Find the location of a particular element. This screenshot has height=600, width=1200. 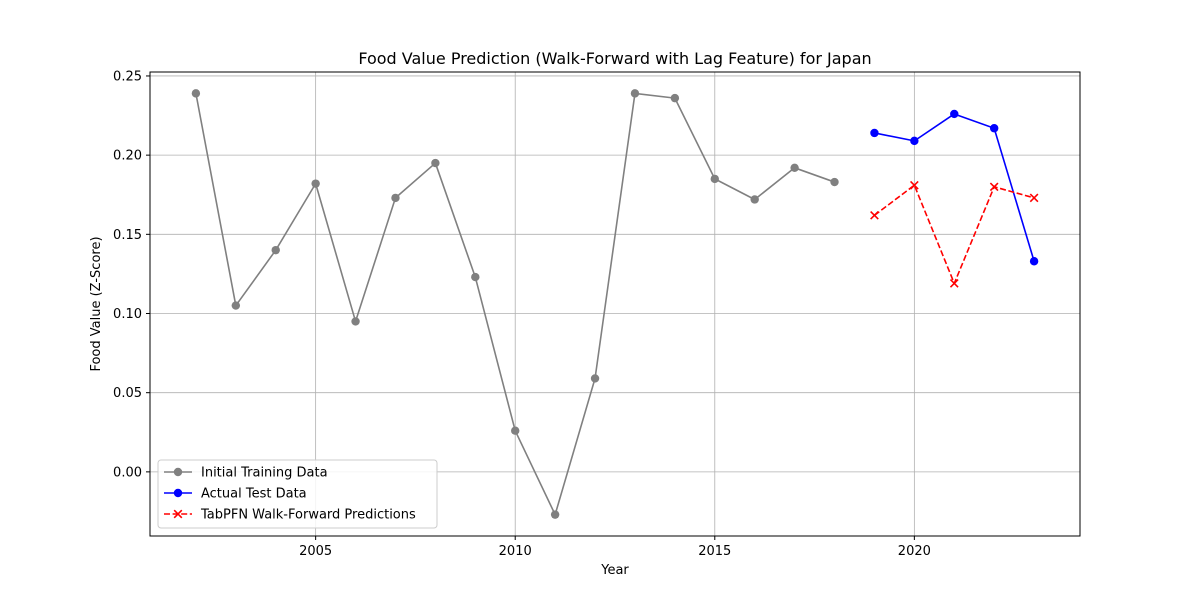

x-tick-label: 2020 is located at coordinates (914, 551).